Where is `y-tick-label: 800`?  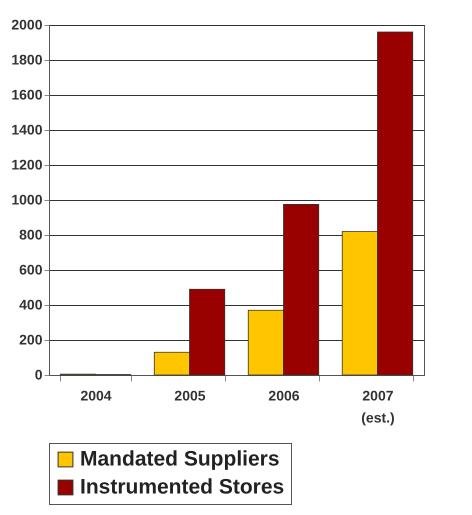 y-tick-label: 800 is located at coordinates (31, 234).